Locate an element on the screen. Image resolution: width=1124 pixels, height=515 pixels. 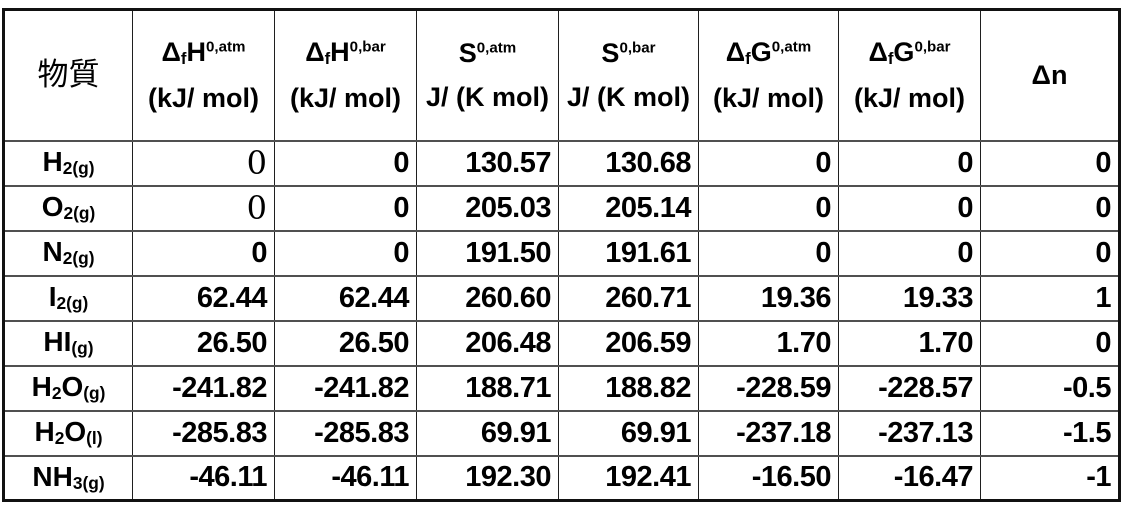
substance-cell: HI(g) is located at coordinates (68, 342).